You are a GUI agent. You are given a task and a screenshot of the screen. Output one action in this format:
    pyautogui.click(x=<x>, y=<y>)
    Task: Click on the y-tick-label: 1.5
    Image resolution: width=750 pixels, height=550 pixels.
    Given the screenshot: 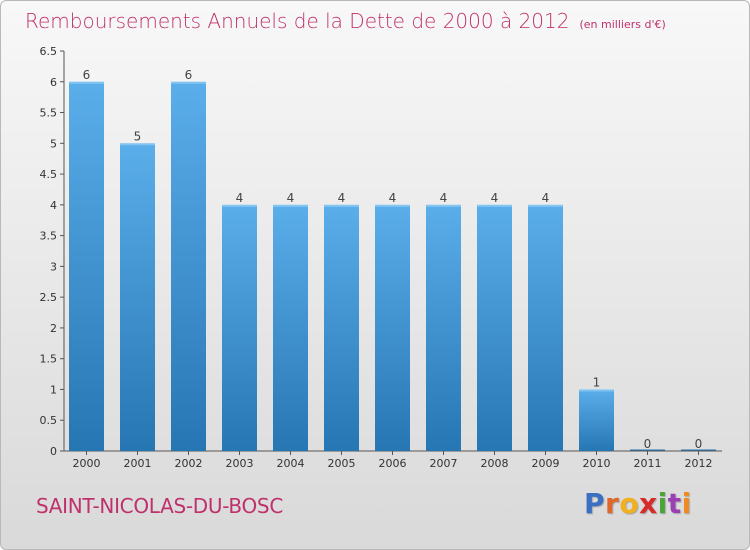 What is the action you would take?
    pyautogui.click(x=49, y=359)
    